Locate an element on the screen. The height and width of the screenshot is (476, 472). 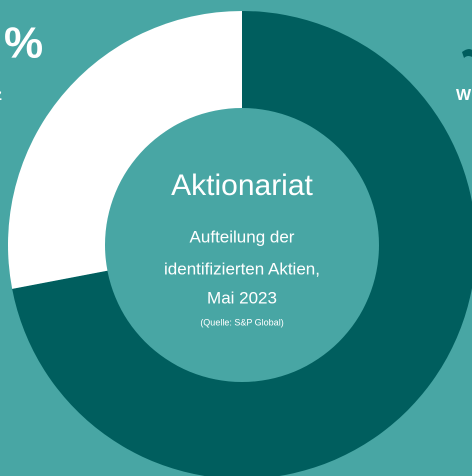
fragment-text: W is located at coordinates (464, 95).